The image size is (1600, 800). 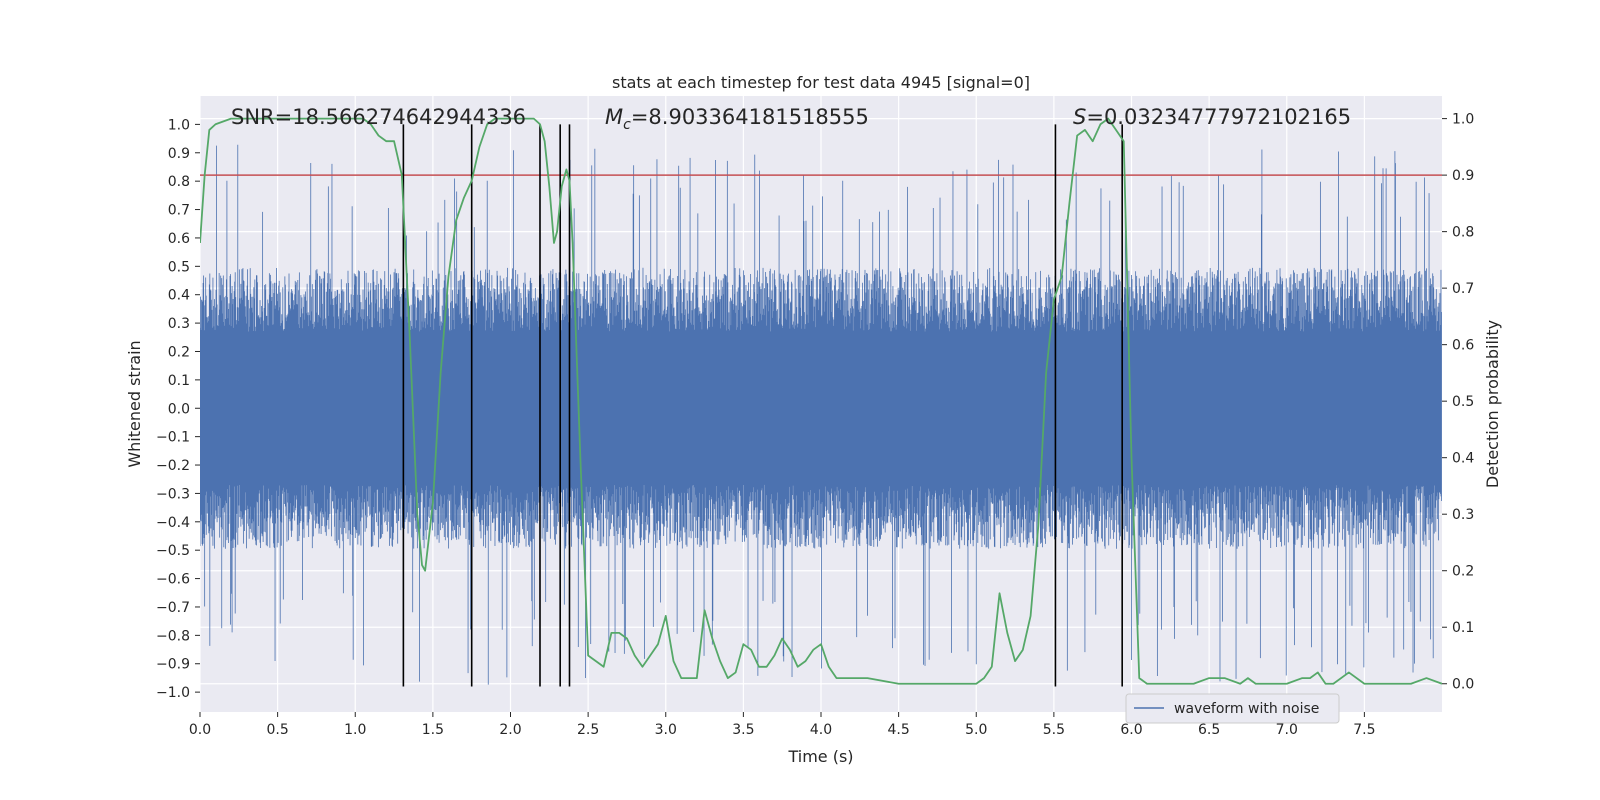 I want to click on y2-tick-label: 0.3, so click(x=1463, y=515).